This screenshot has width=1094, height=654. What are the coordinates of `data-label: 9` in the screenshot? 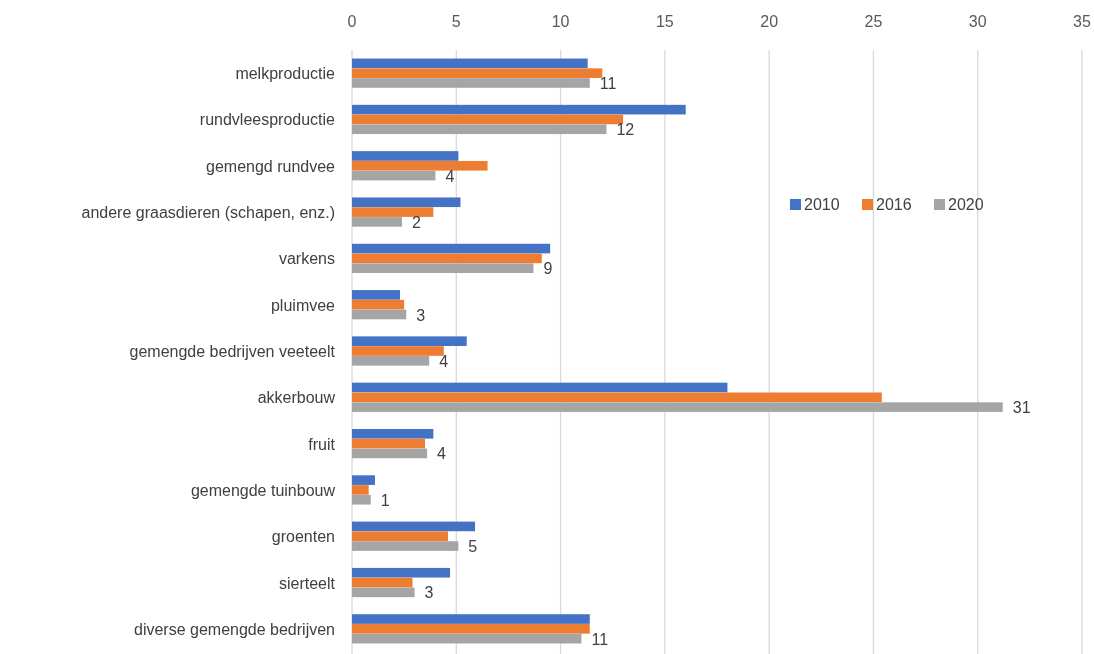 It's located at (548, 269).